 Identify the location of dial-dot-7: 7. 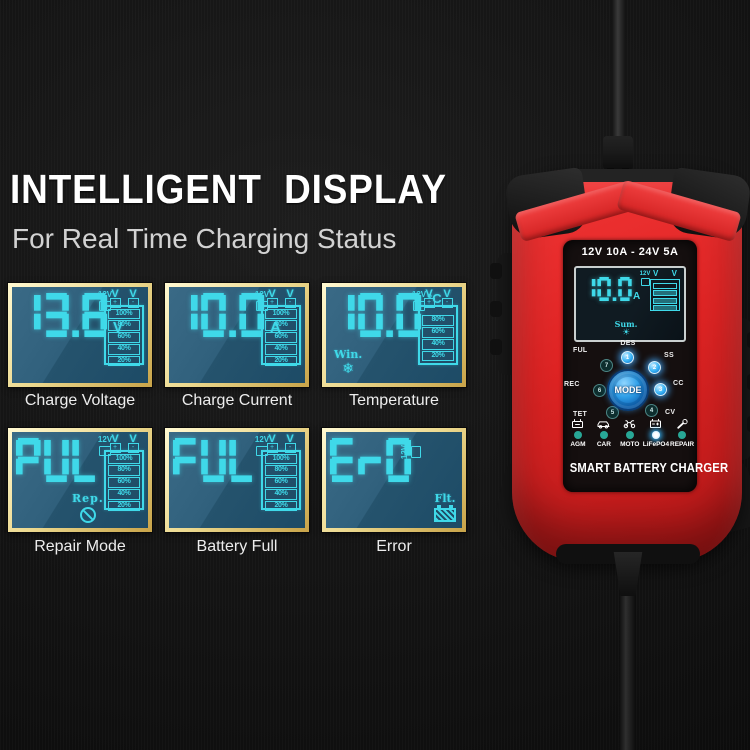
(606, 365).